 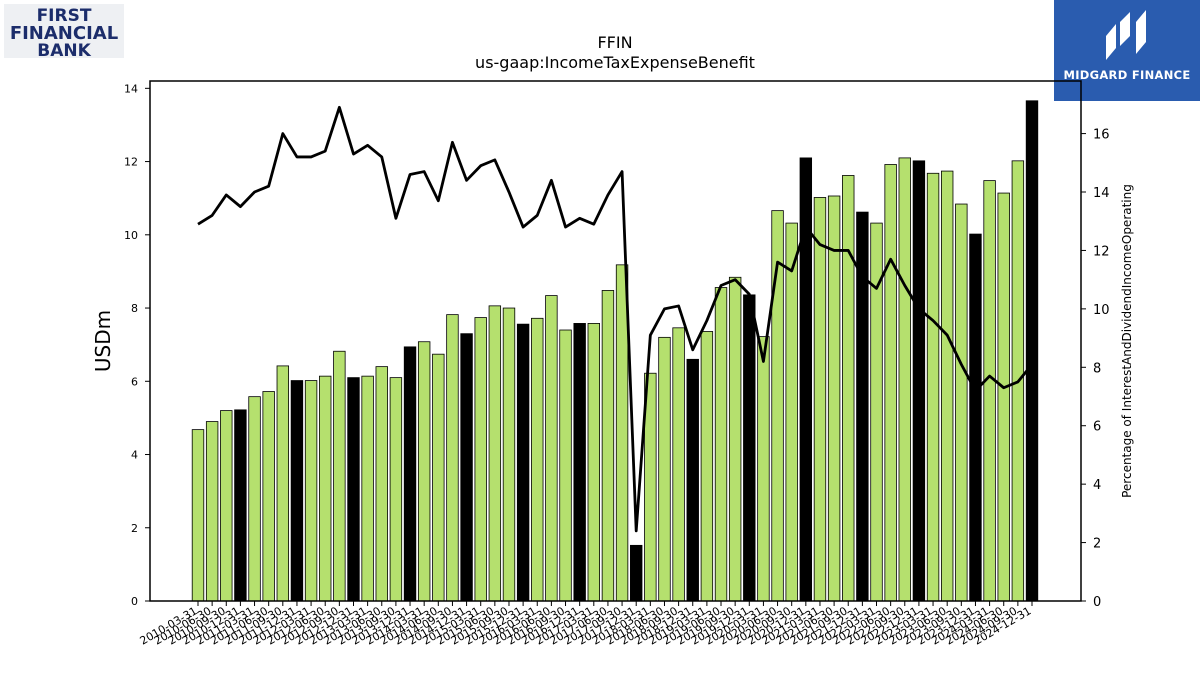 What do you see at coordinates (131, 88) in the screenshot?
I see `y-tick-label: 14` at bounding box center [131, 88].